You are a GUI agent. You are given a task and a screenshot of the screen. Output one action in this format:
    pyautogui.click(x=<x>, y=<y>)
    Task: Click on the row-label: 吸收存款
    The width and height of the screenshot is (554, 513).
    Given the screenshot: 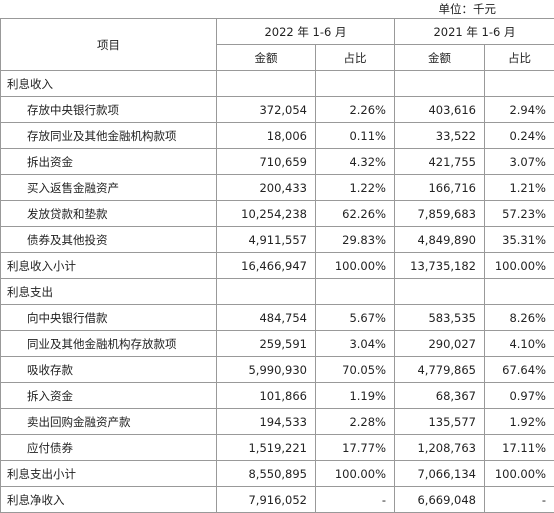 What is the action you would take?
    pyautogui.click(x=109, y=370)
    